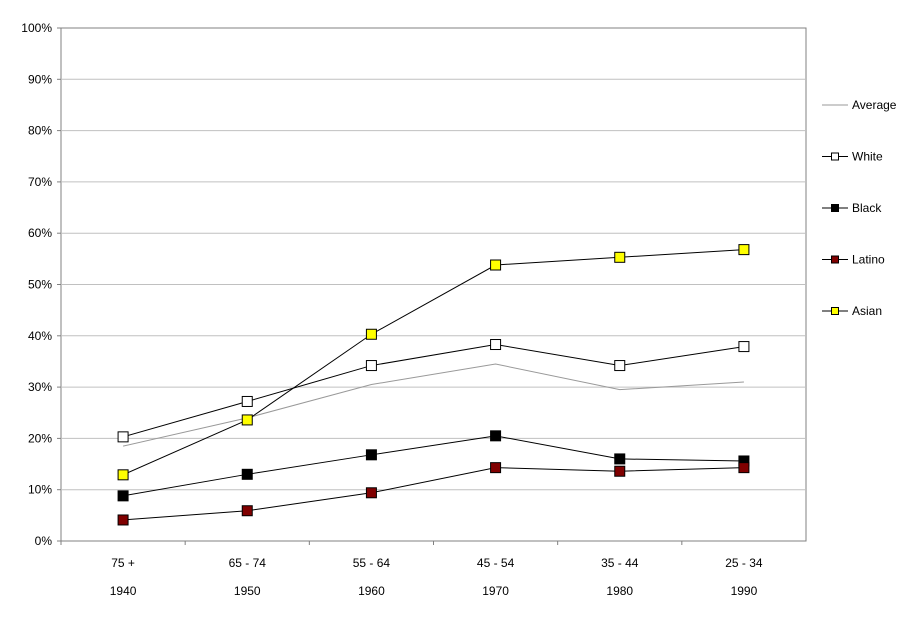  Describe the element at coordinates (123, 563) in the screenshot. I see `x-tick-label: 75 +` at that location.